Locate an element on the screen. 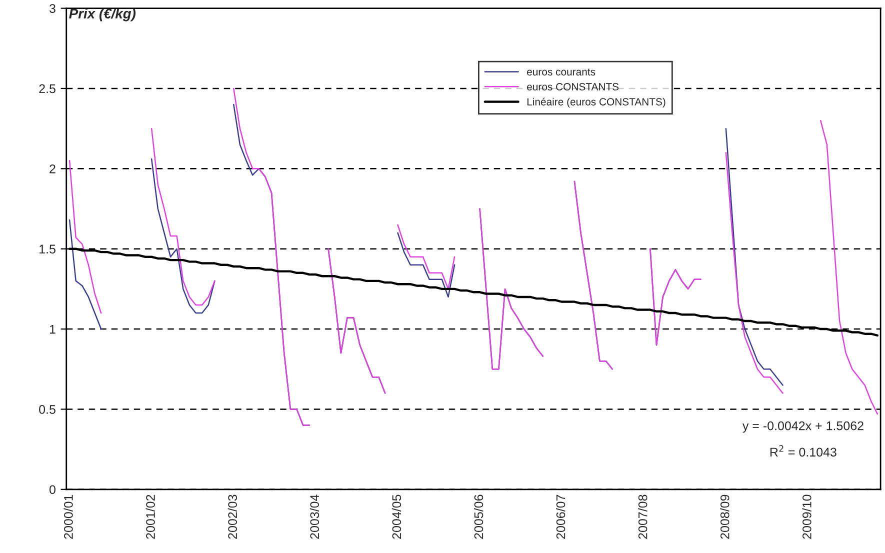  x-tick-label: 2002/03 is located at coordinates (232, 516).